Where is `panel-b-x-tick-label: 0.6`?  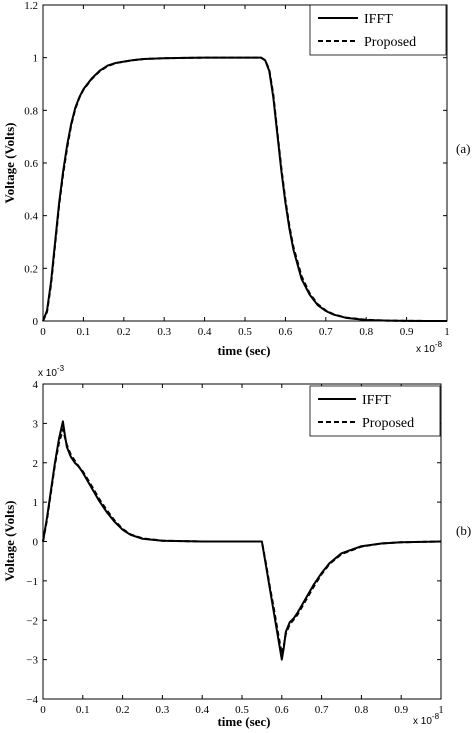 panel-b-x-tick-label: 0.6 is located at coordinates (282, 710).